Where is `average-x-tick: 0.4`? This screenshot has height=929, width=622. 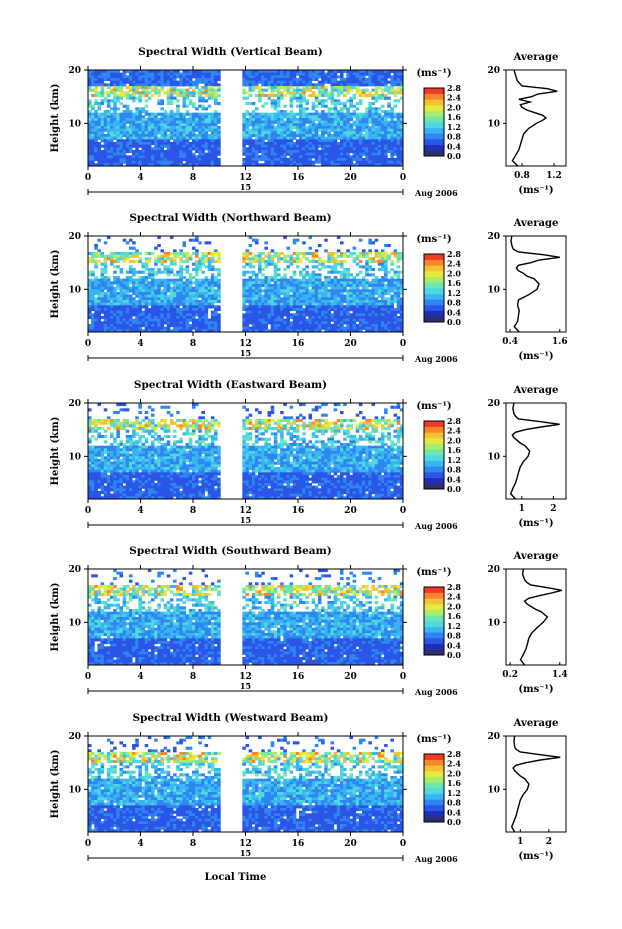
average-x-tick: 0.4 is located at coordinates (510, 342).